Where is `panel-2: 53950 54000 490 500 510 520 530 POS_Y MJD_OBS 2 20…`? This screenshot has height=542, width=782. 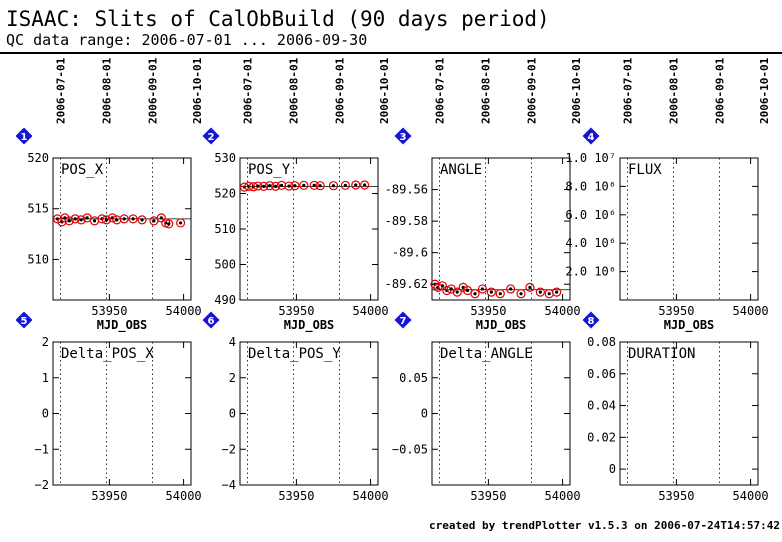
panel-2: 53950 54000 490 500 510 520 530 POS_Y MJD_OBS 2 20… is located at coordinates (296, 195).